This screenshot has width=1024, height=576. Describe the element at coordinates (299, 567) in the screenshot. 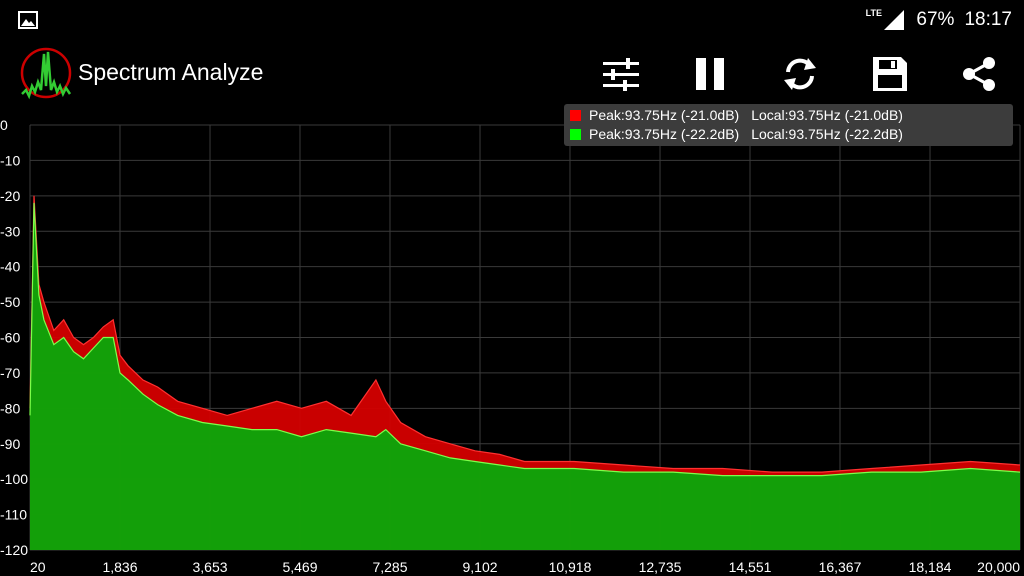

I see `x-tick-label: 5,469` at that location.